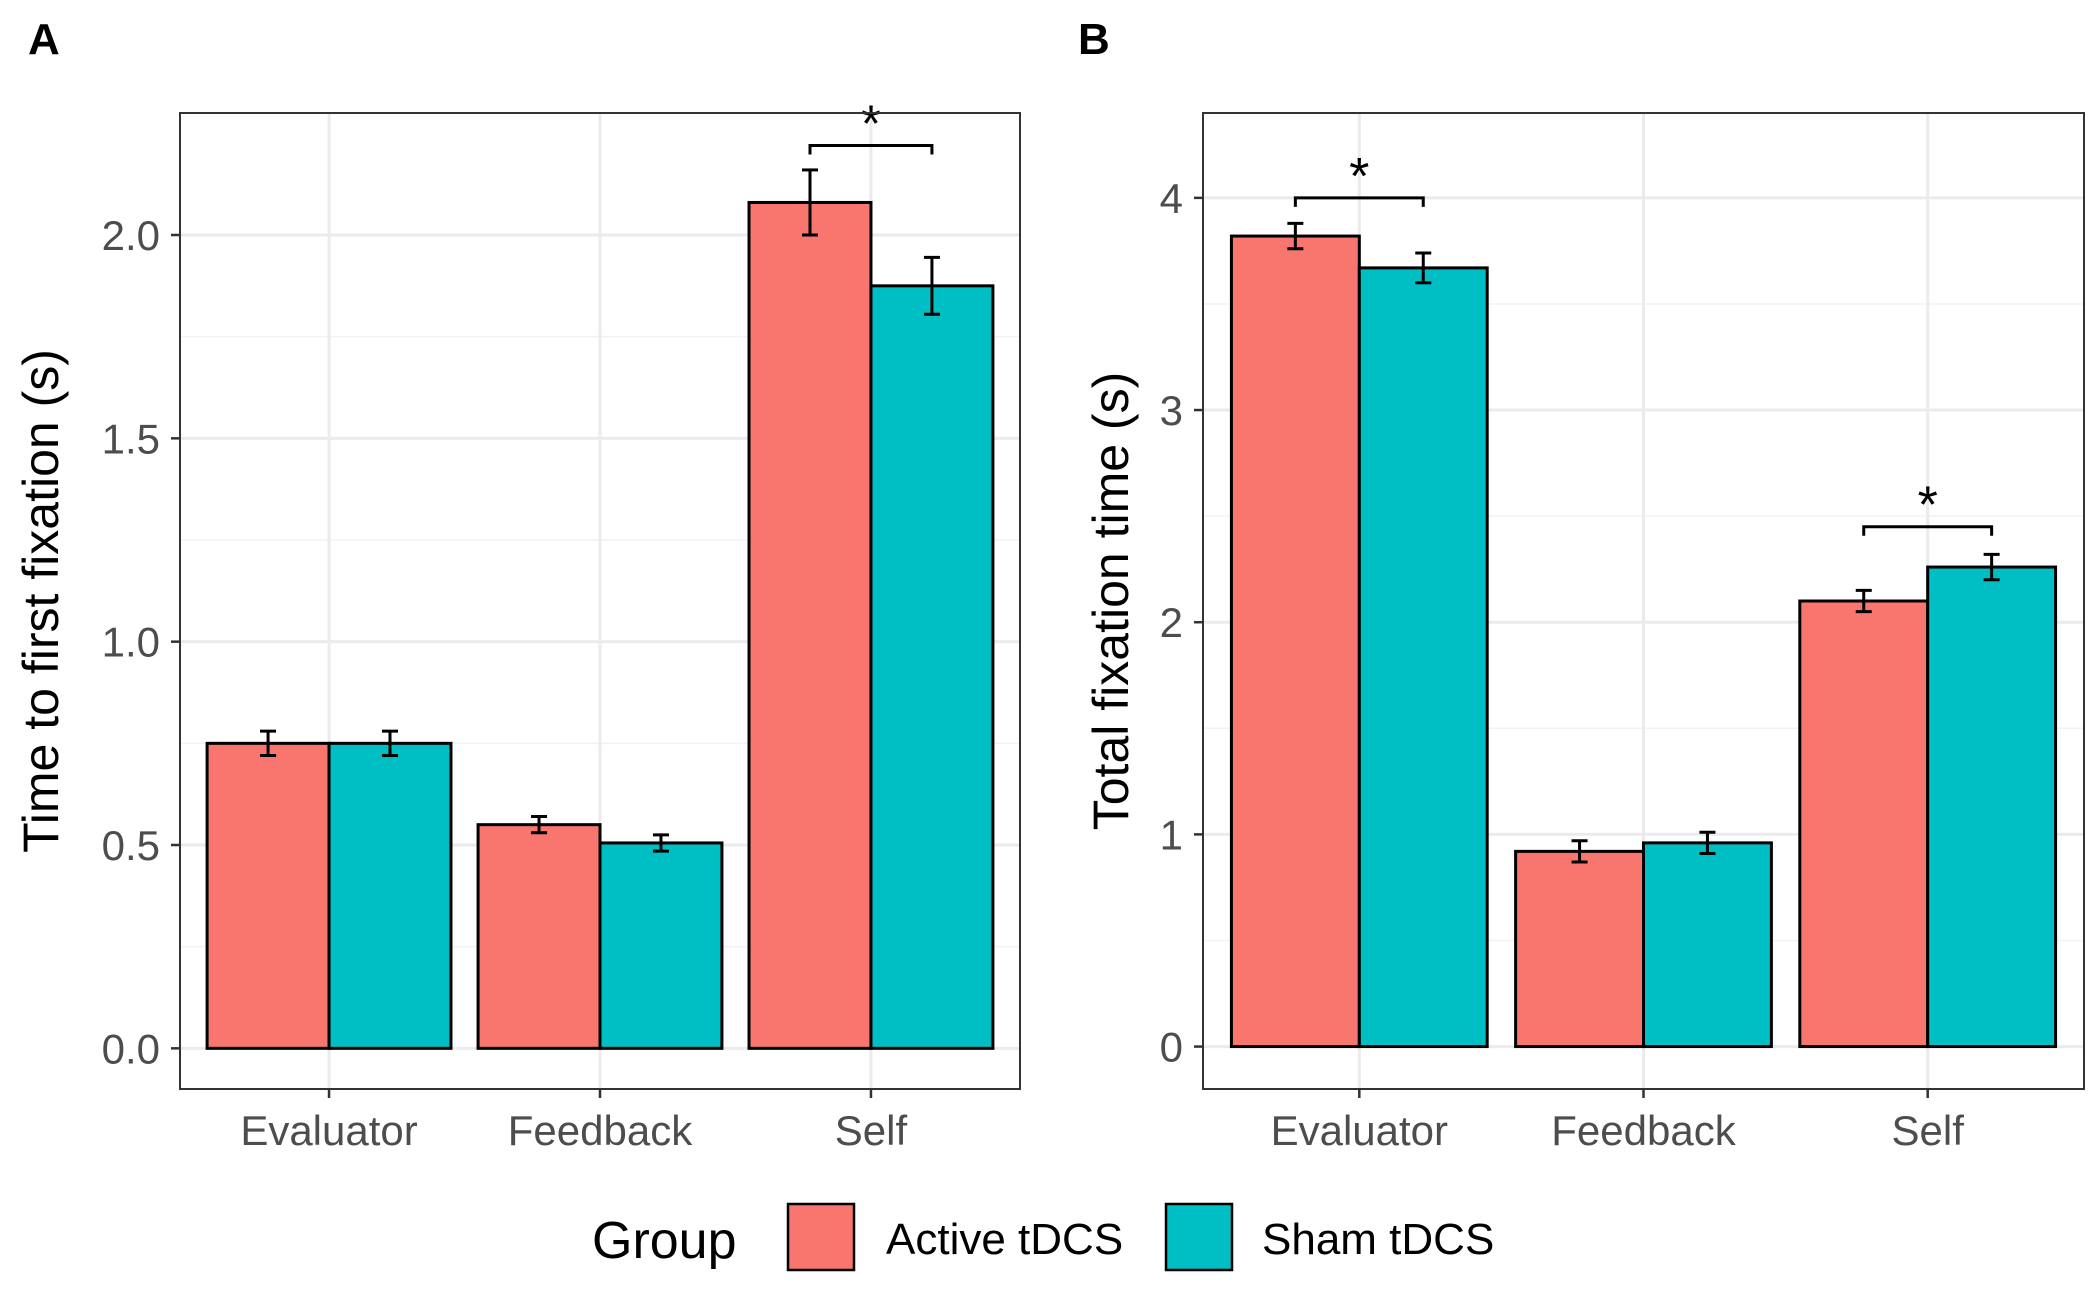 The image size is (2090, 1290). What do you see at coordinates (1359, 1130) in the screenshot?
I see `panel-b-x-tick-label-evaluator: Evaluator` at bounding box center [1359, 1130].